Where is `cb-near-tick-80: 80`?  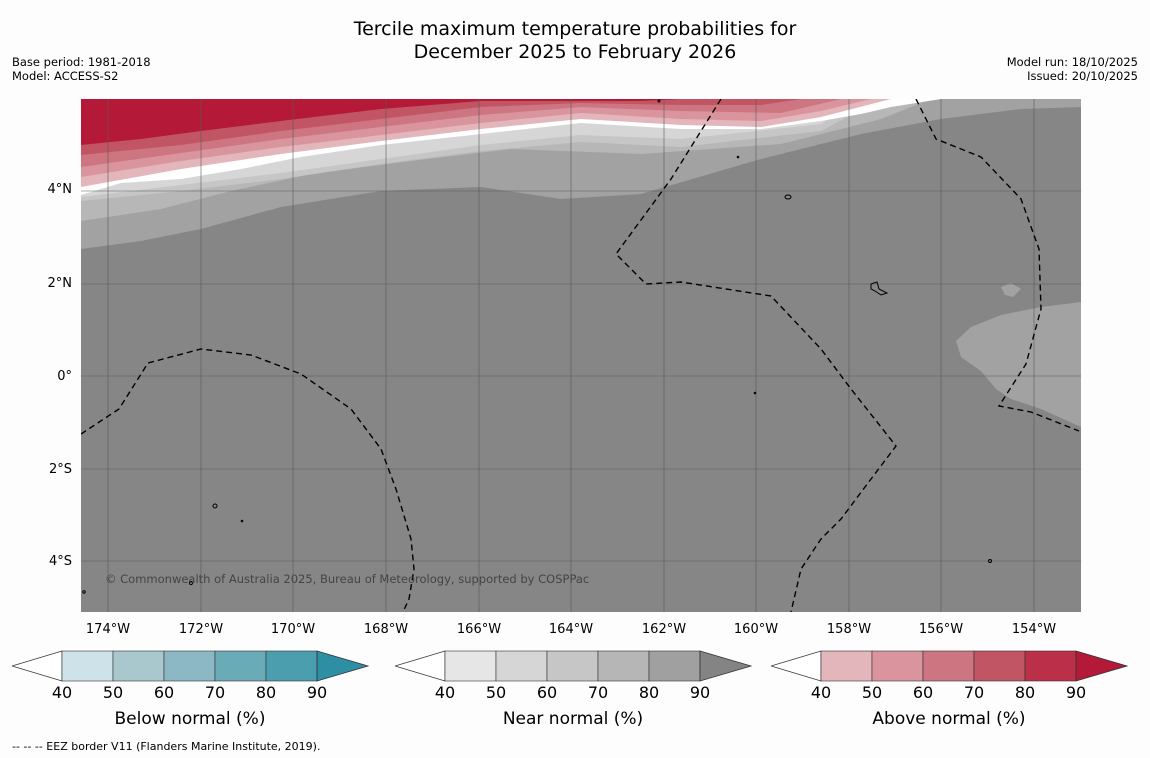
cb-near-tick-80: 80 is located at coordinates (649, 692).